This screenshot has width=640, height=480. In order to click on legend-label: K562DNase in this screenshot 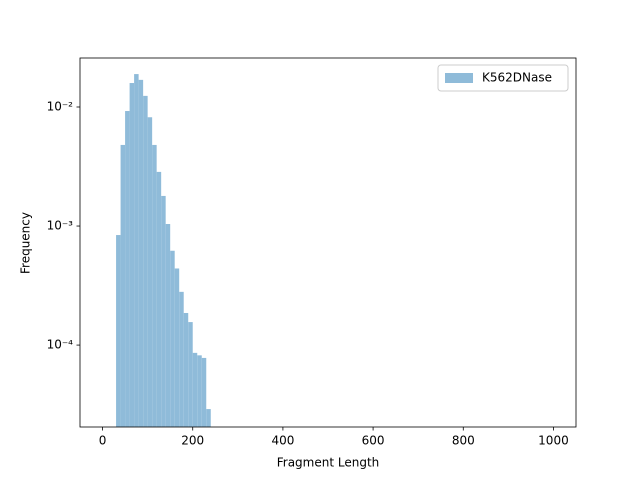, I will do `click(517, 78)`.